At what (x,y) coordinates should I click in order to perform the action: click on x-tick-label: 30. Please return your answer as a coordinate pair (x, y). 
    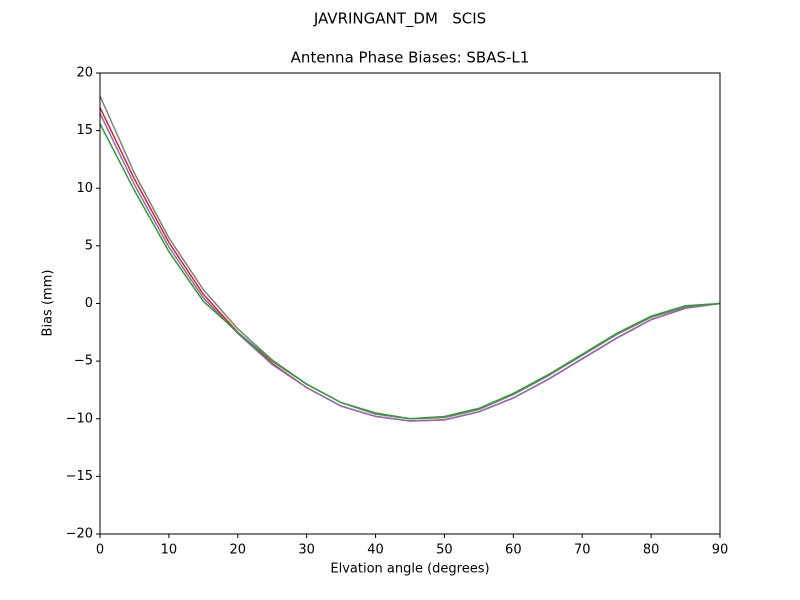
    Looking at the image, I should click on (306, 550).